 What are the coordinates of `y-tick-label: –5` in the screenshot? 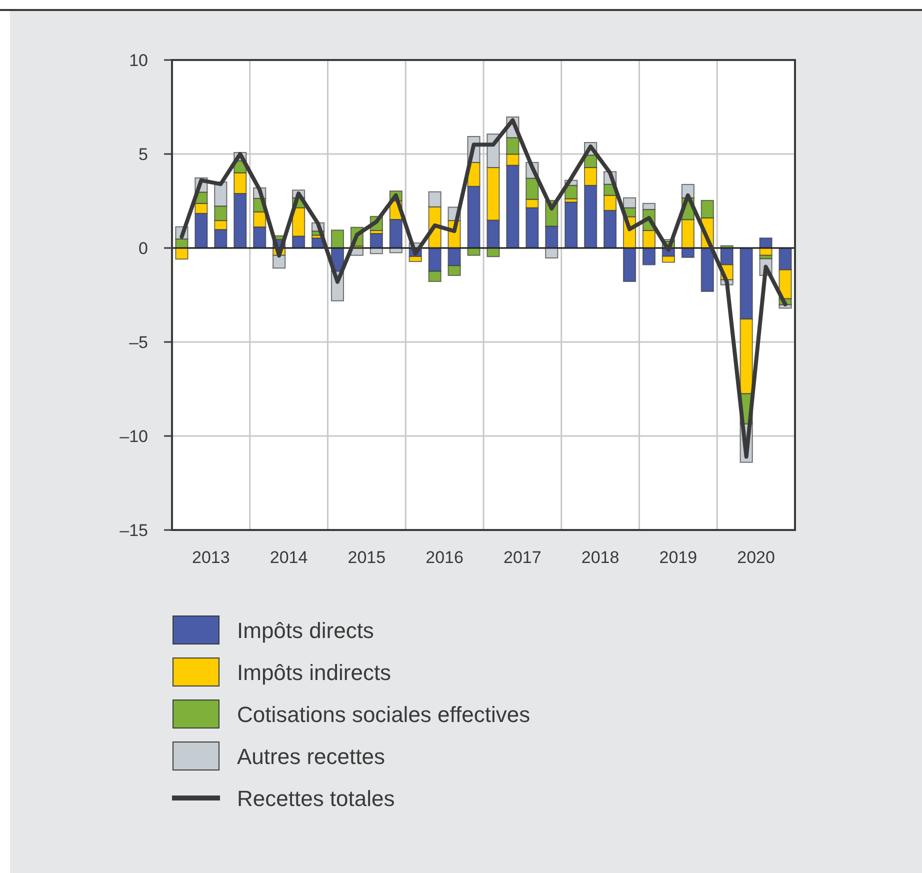 It's located at (138, 342).